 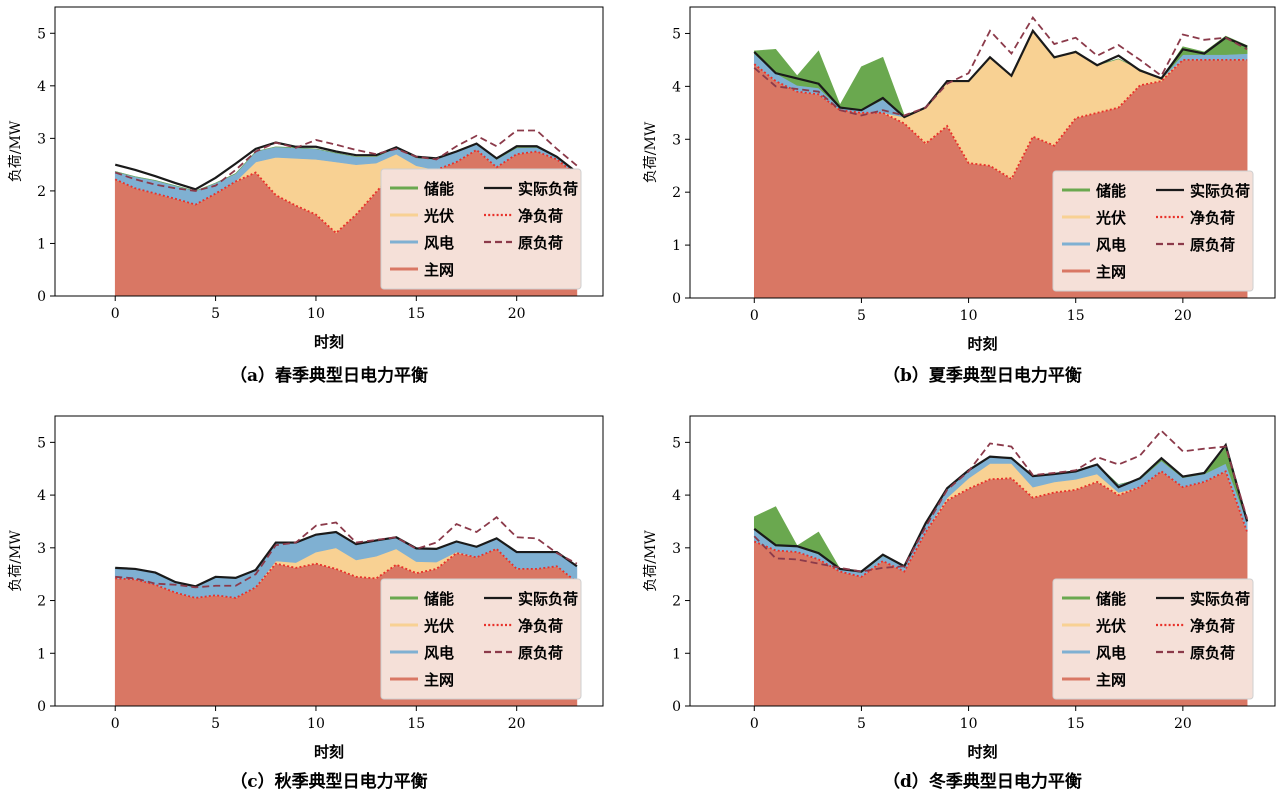 I want to click on panel-caption: （d）冬季典型日电力平衡, so click(x=982, y=781).